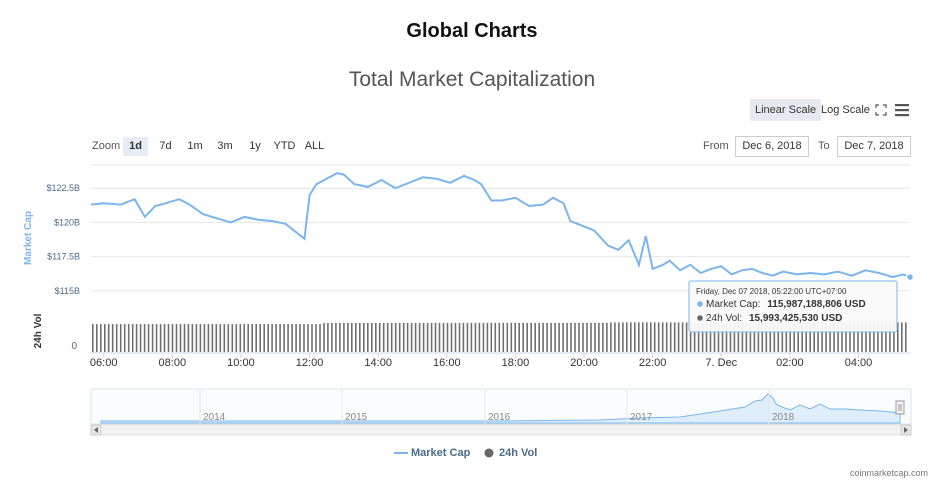 This screenshot has height=488, width=944. I want to click on volume-bars, so click(499, 337).